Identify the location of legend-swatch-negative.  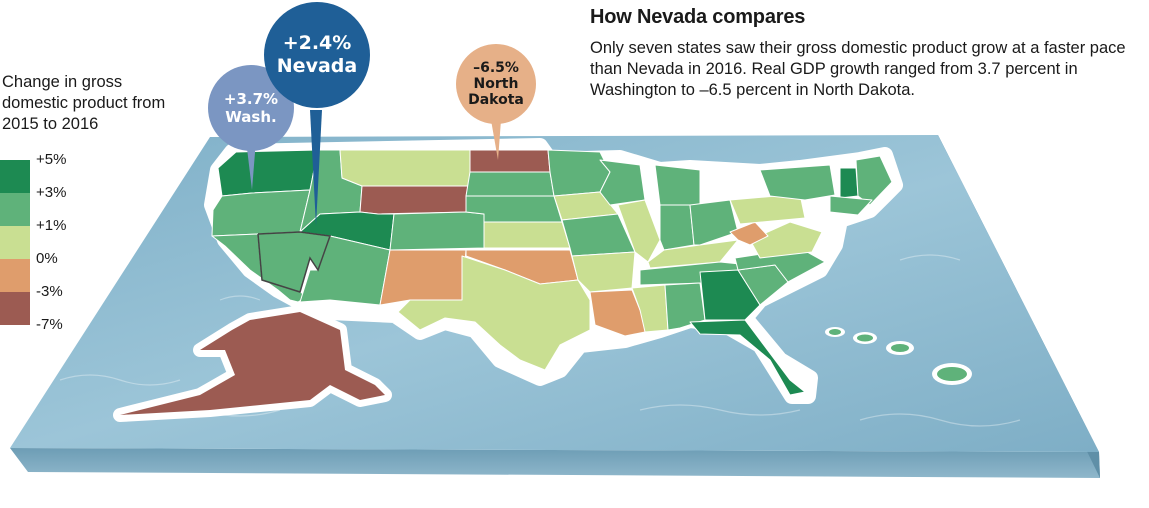
(15, 275).